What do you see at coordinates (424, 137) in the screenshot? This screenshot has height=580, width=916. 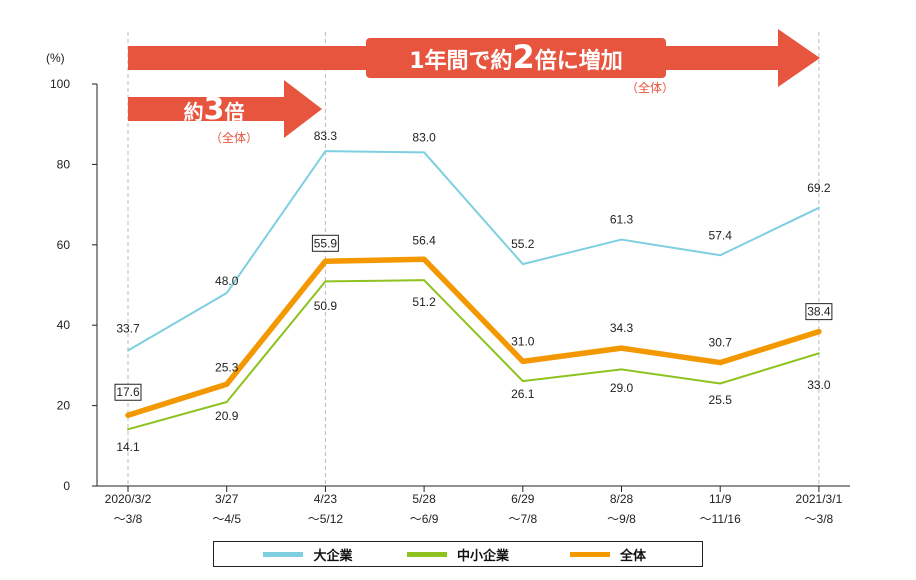 I see `data-label: 83.0` at bounding box center [424, 137].